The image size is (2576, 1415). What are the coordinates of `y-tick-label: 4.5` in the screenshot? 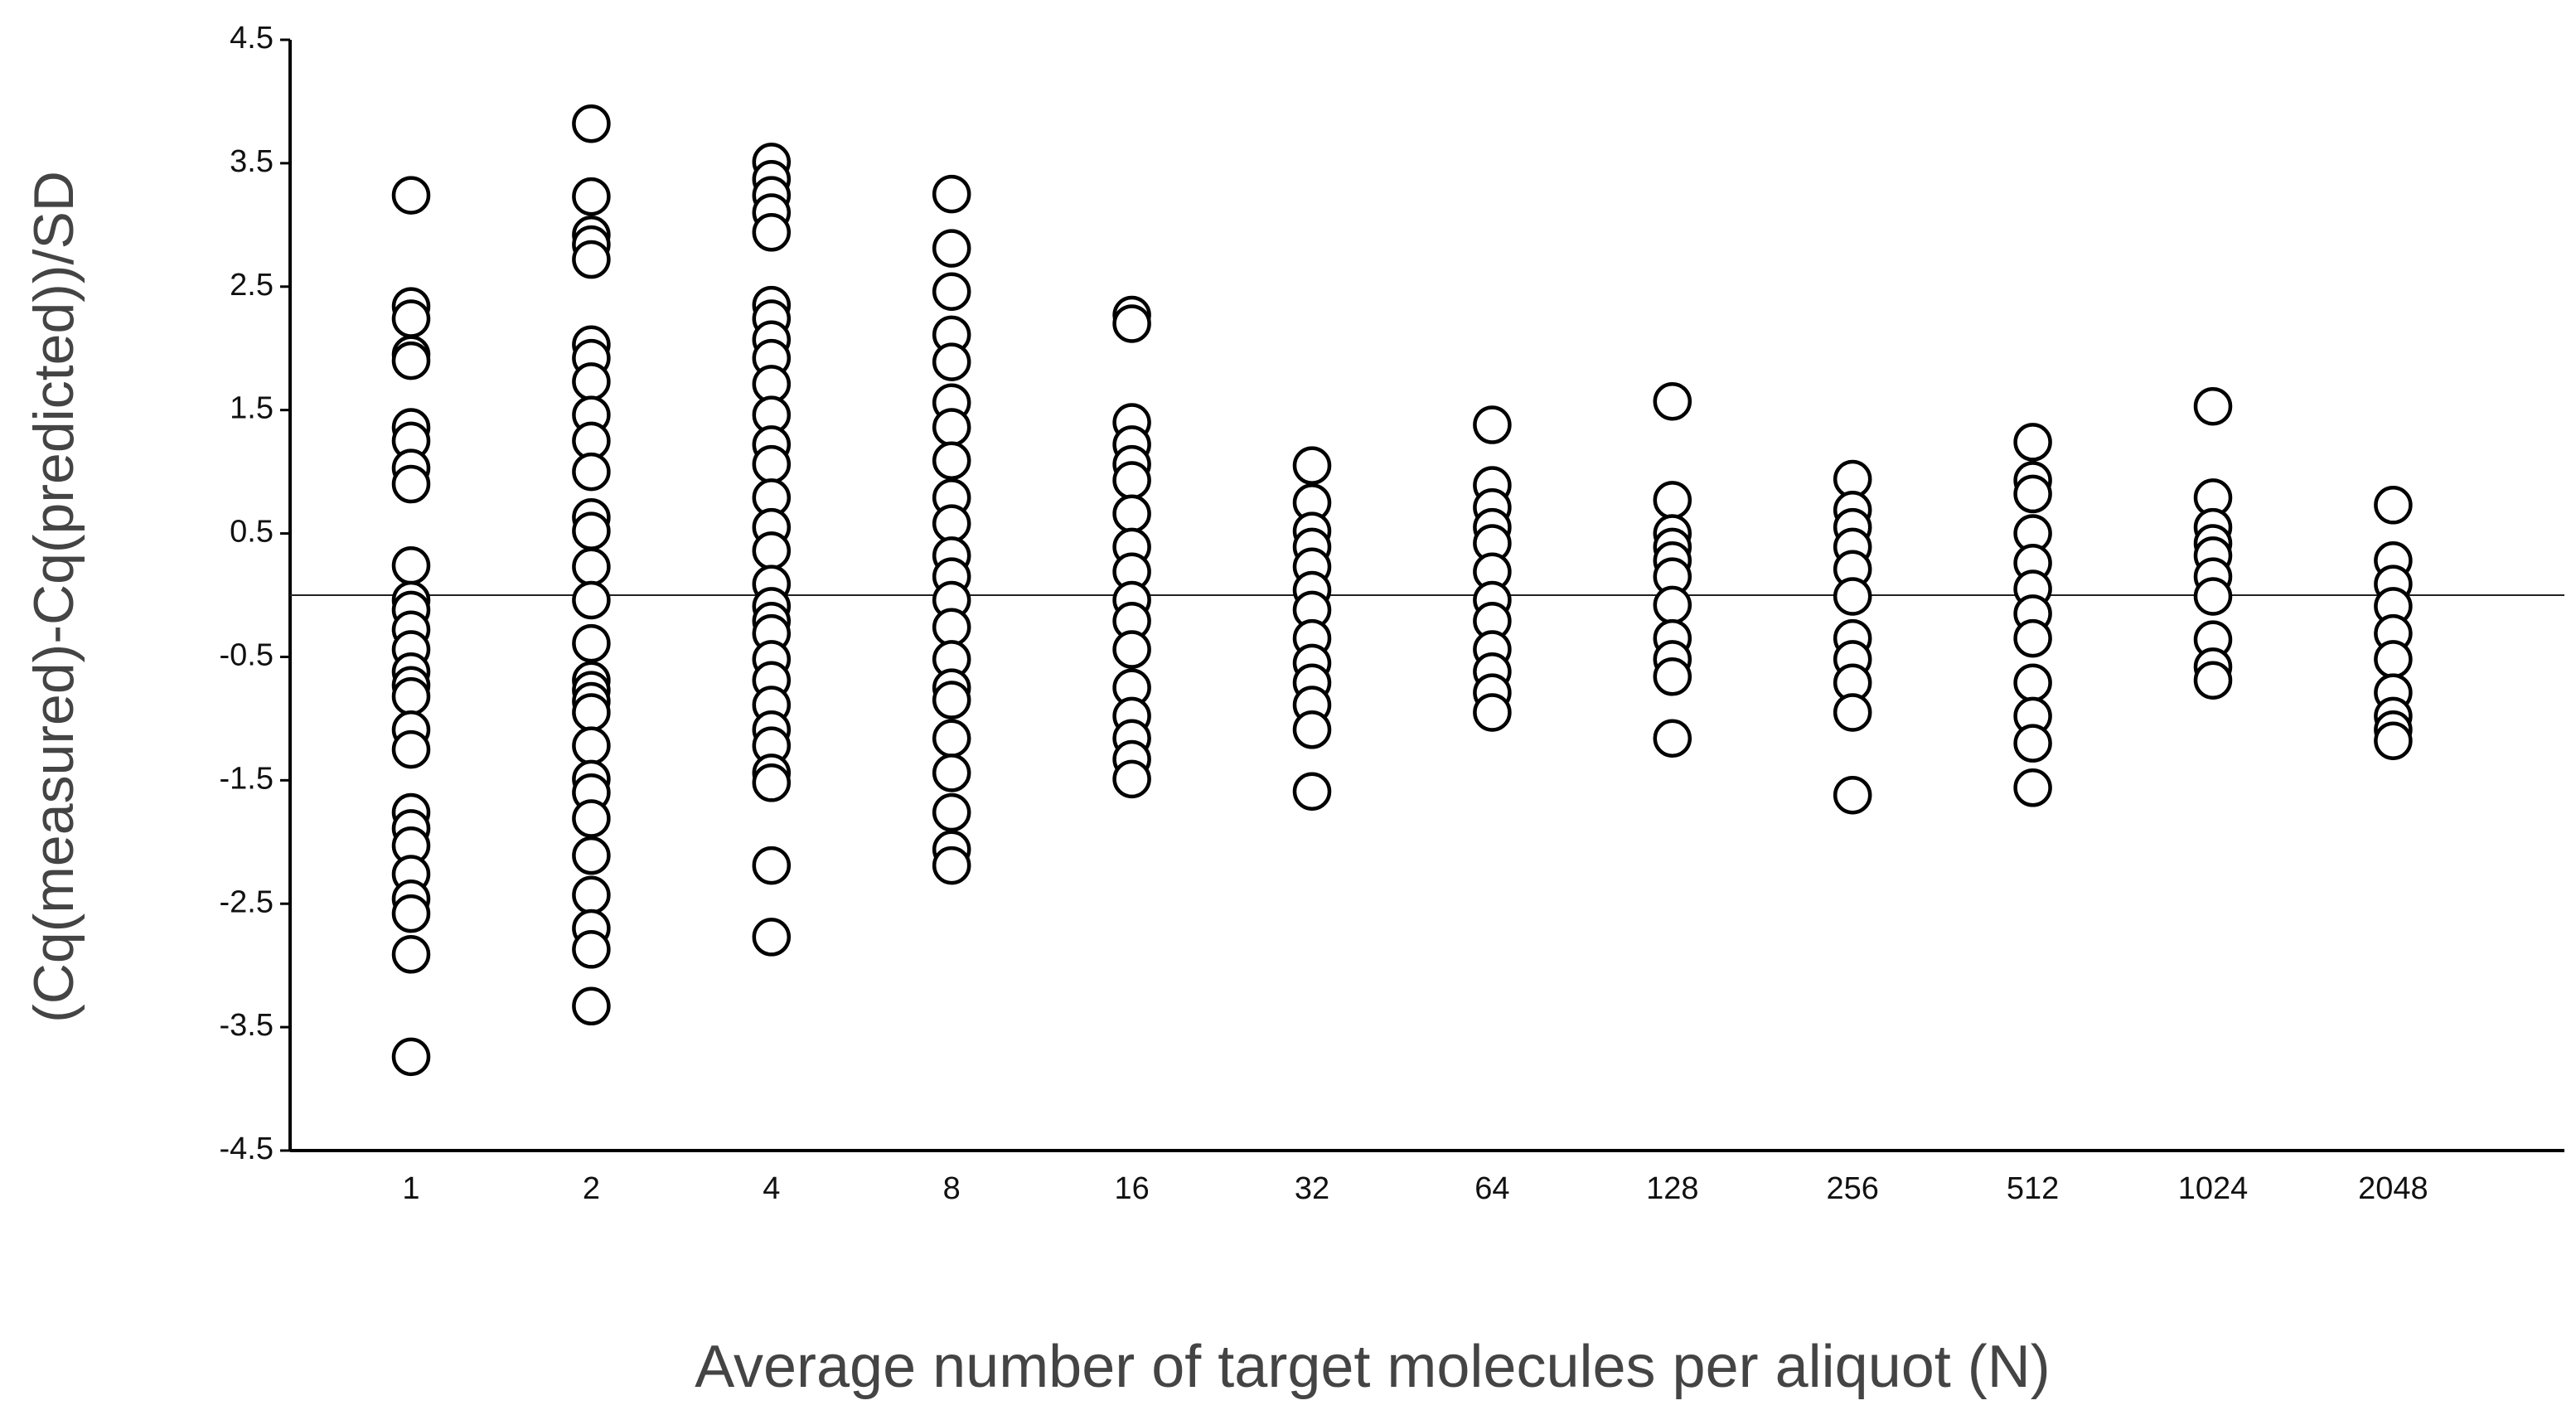 It's located at (252, 39).